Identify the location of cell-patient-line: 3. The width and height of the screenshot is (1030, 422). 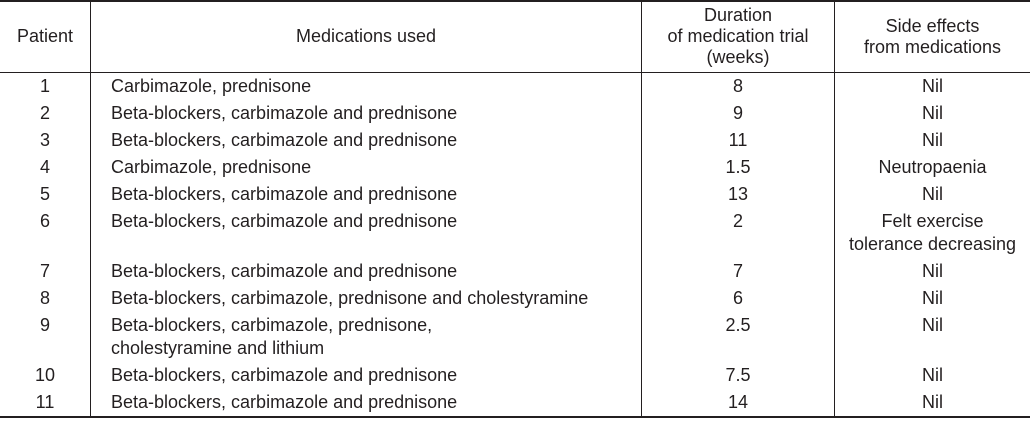
(44, 139).